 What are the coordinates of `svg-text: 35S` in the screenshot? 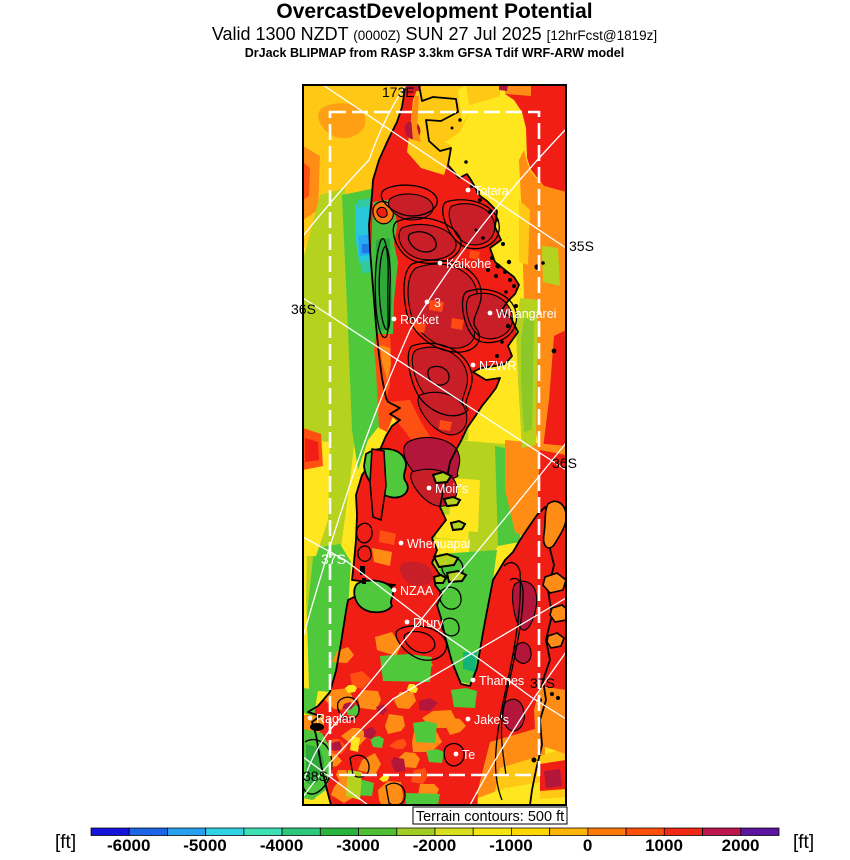 It's located at (581, 246).